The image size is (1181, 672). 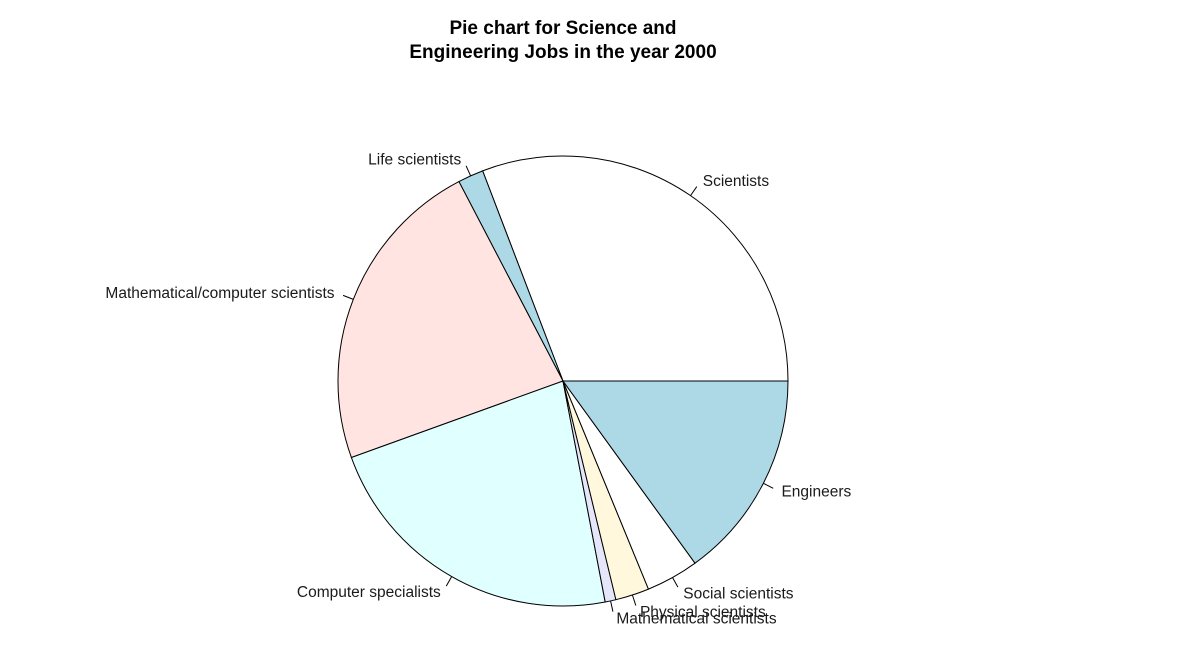 What do you see at coordinates (635, 268) in the screenshot?
I see `slice-scientists` at bounding box center [635, 268].